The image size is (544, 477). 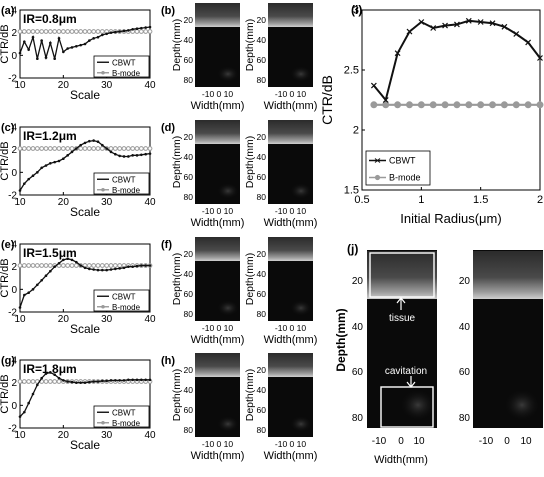 I want to click on x-axis-label: Scale, so click(x=85, y=212).